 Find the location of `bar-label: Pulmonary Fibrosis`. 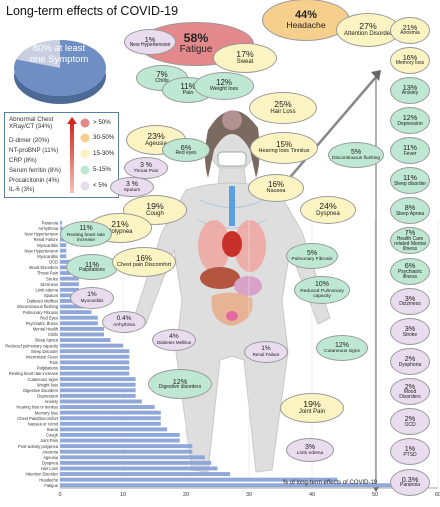

bar-label: Pulmonary Fibrosis is located at coordinates (40, 312).